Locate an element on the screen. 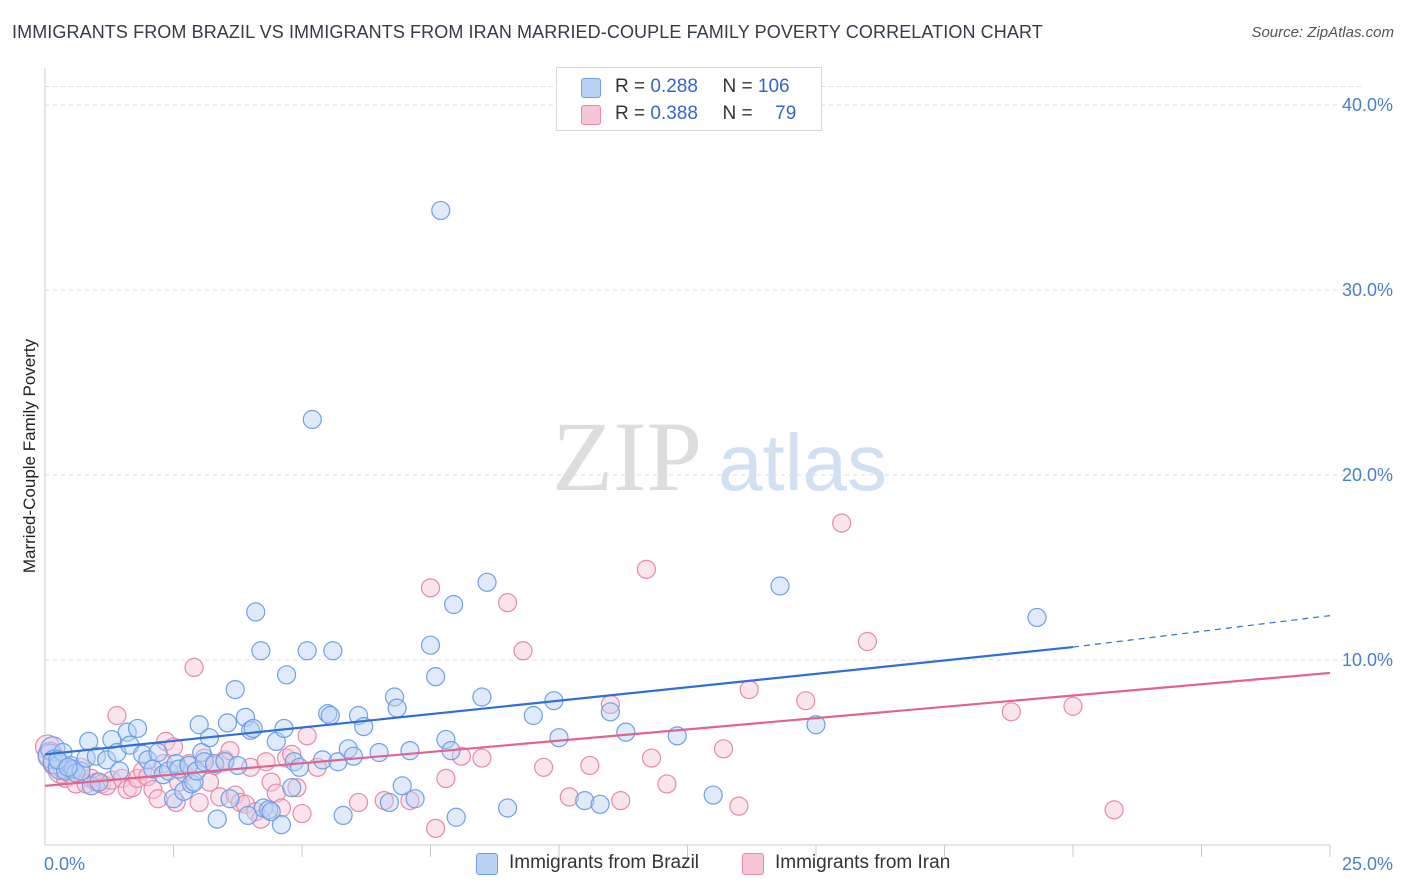 This screenshot has height=892, width=1406. brazil-trend-line is located at coordinates (559, 700).